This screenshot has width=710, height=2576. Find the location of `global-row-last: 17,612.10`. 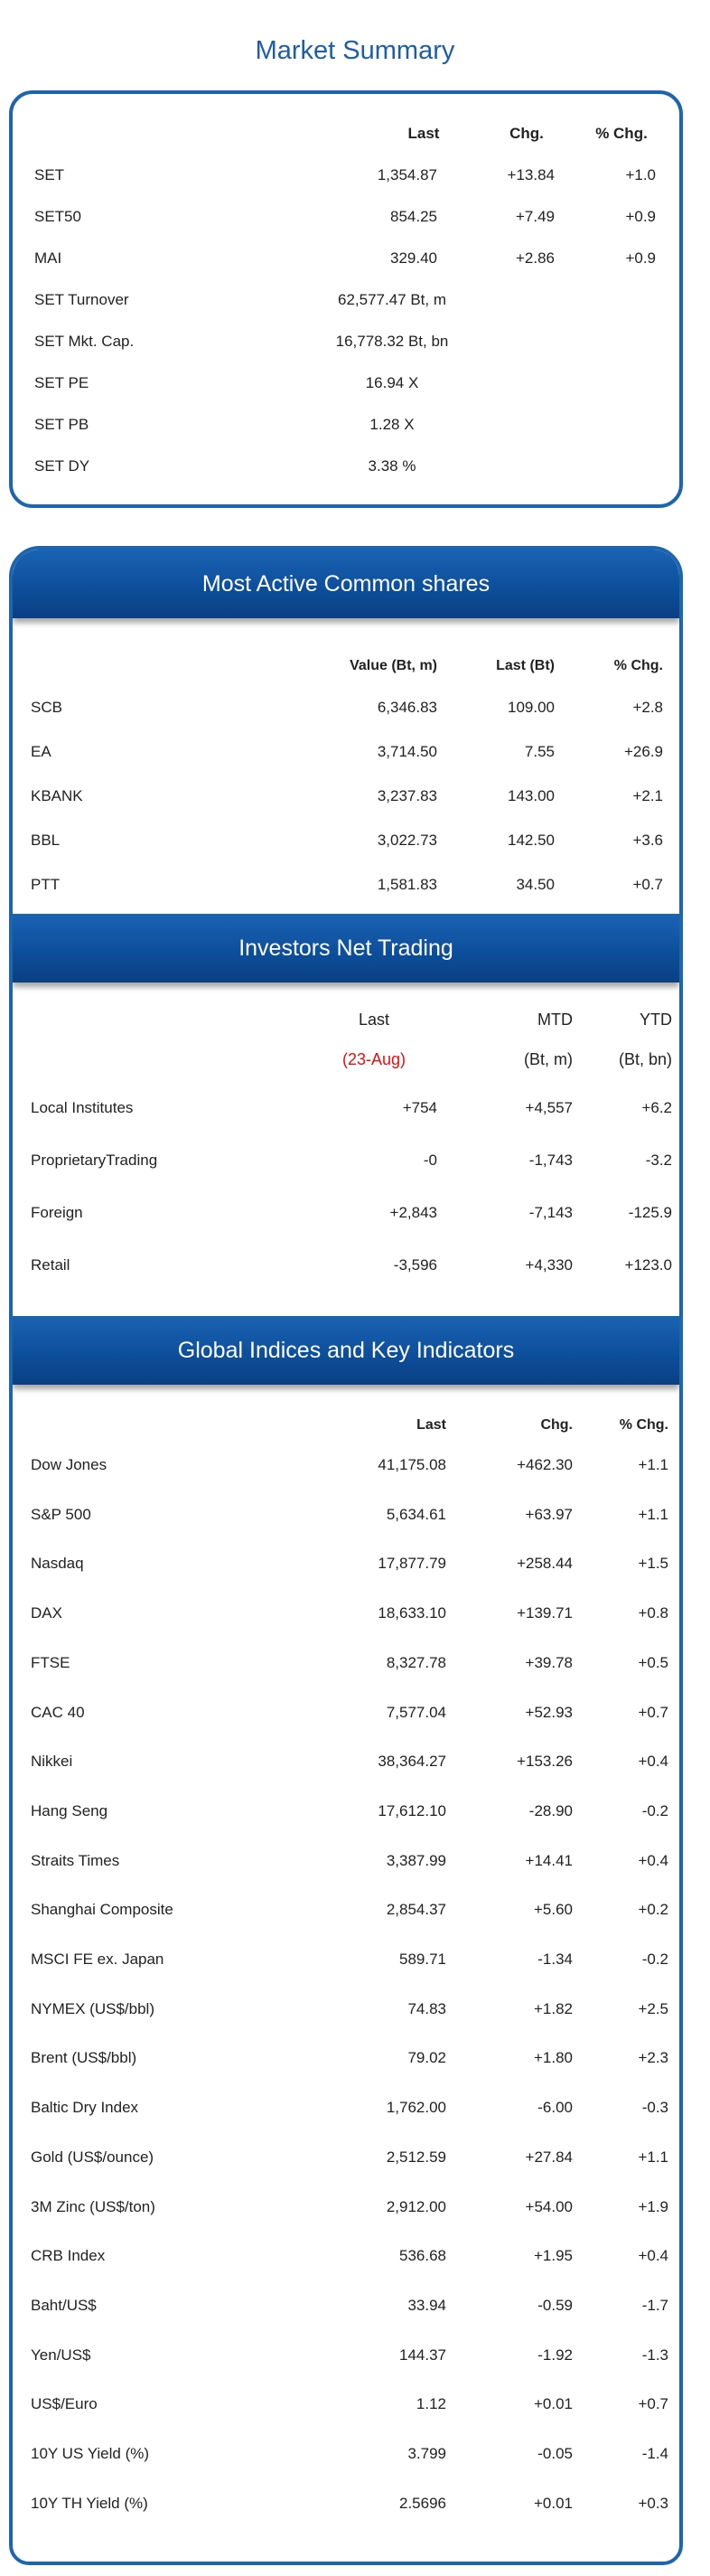

global-row-last: 17,612.10 is located at coordinates (412, 1810).